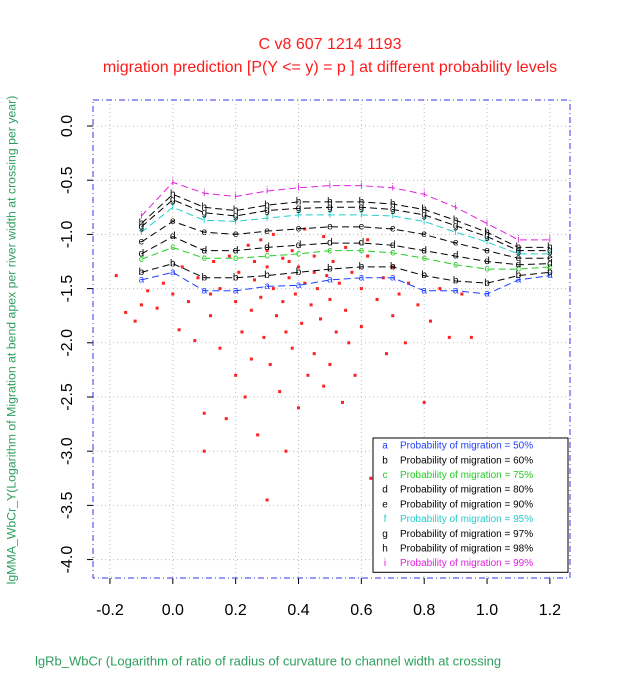 This screenshot has height=675, width=617. Describe the element at coordinates (424, 610) in the screenshot. I see `x-tick-label: 0.8` at that location.